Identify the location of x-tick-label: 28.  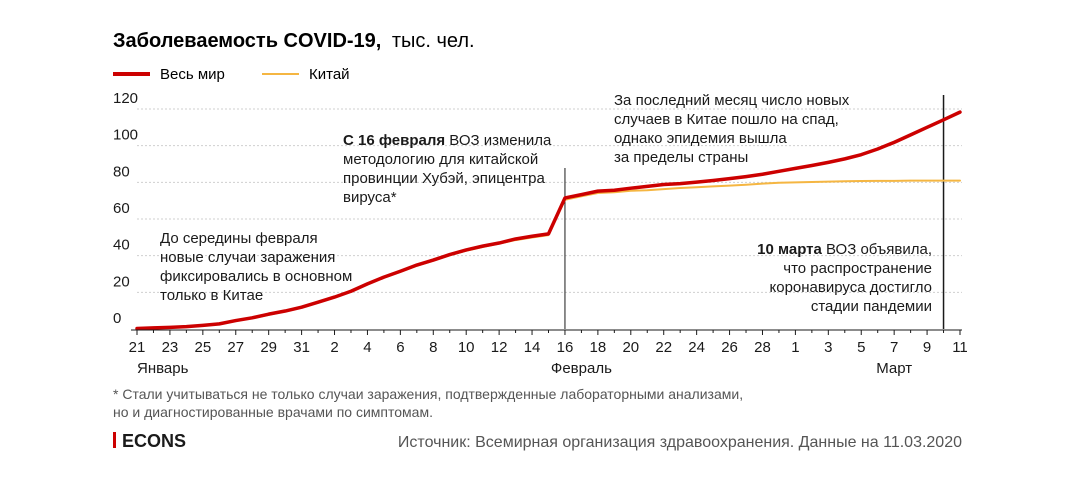
(762, 347).